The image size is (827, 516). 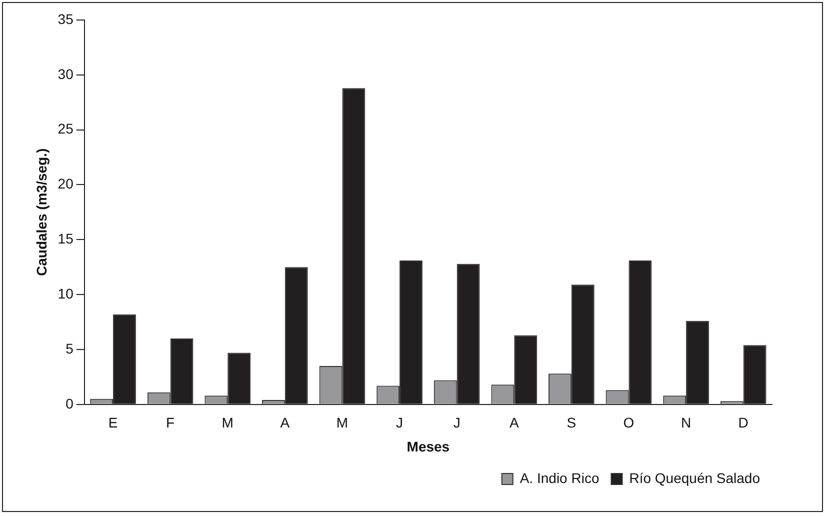 I want to click on legend-label: A. Indio Rico, so click(x=560, y=478).